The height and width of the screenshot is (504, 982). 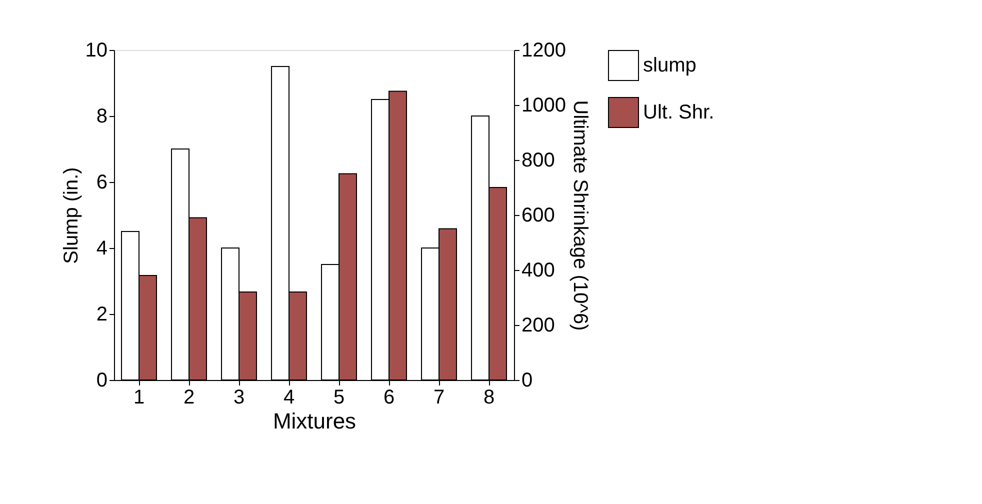 What do you see at coordinates (189, 397) in the screenshot?
I see `x-tick-label: 2` at bounding box center [189, 397].